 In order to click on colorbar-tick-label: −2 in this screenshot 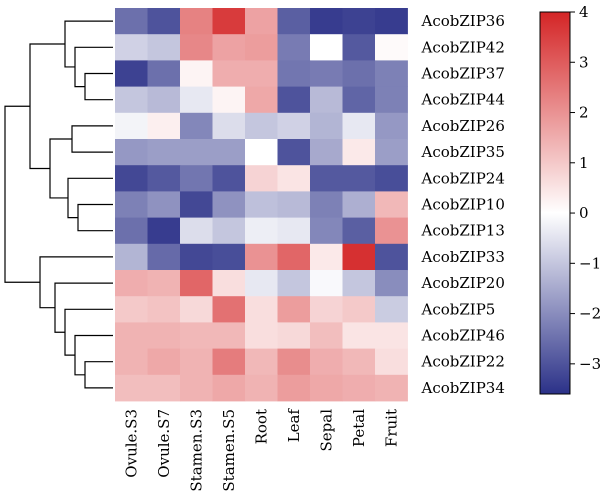, I will do `click(589, 314)`.